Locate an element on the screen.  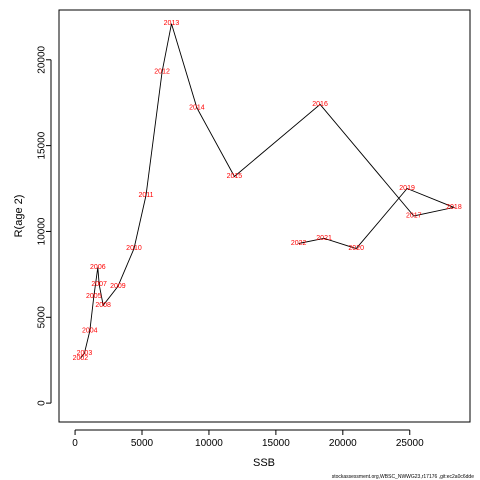
x-tick-label: 0 is located at coordinates (75, 443).